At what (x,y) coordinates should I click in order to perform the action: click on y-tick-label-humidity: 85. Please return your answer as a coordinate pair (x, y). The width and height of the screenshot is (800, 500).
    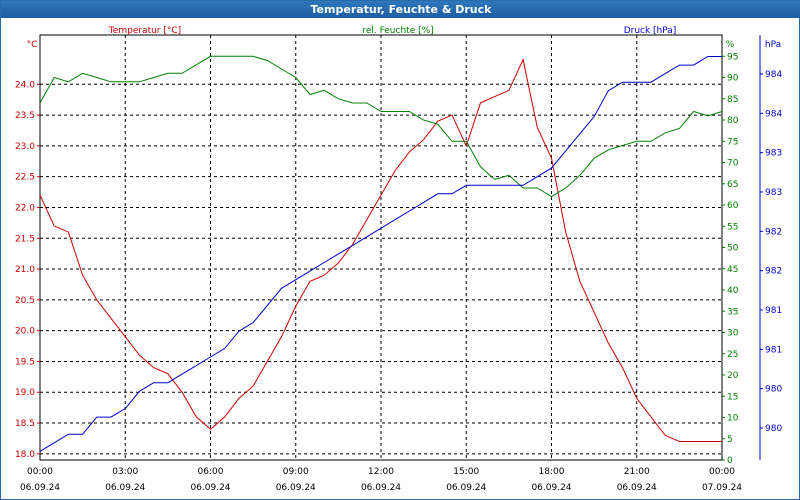
    Looking at the image, I should click on (732, 100).